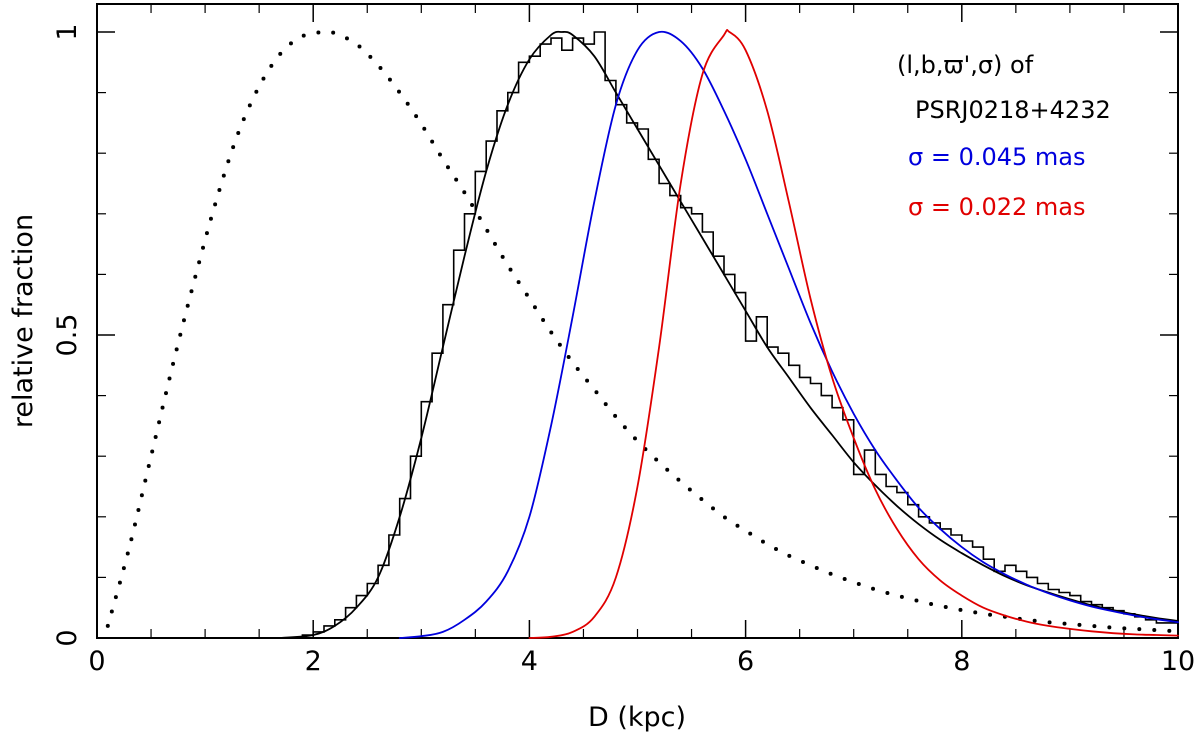 This screenshot has height=739, width=1200. Describe the element at coordinates (997, 157) in the screenshot. I see `legend-blue-label: σ = 0.045 mas` at that location.